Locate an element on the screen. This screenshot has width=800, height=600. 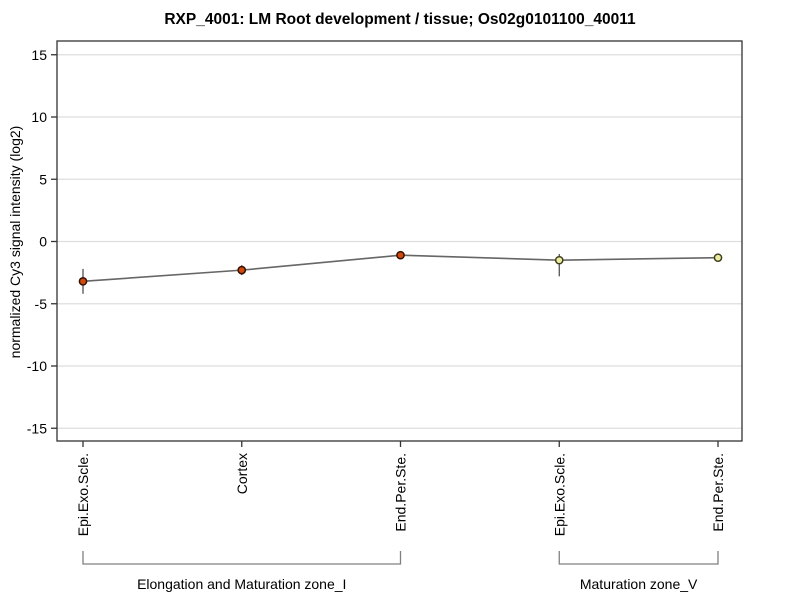
group-label: Elongation and Maturation zone_I is located at coordinates (241, 584).